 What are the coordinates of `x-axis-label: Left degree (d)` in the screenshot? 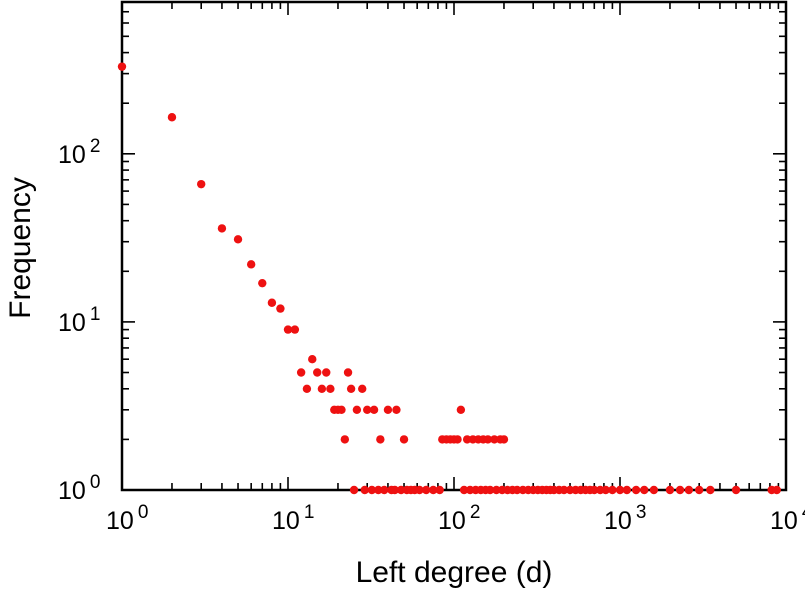 It's located at (454, 572).